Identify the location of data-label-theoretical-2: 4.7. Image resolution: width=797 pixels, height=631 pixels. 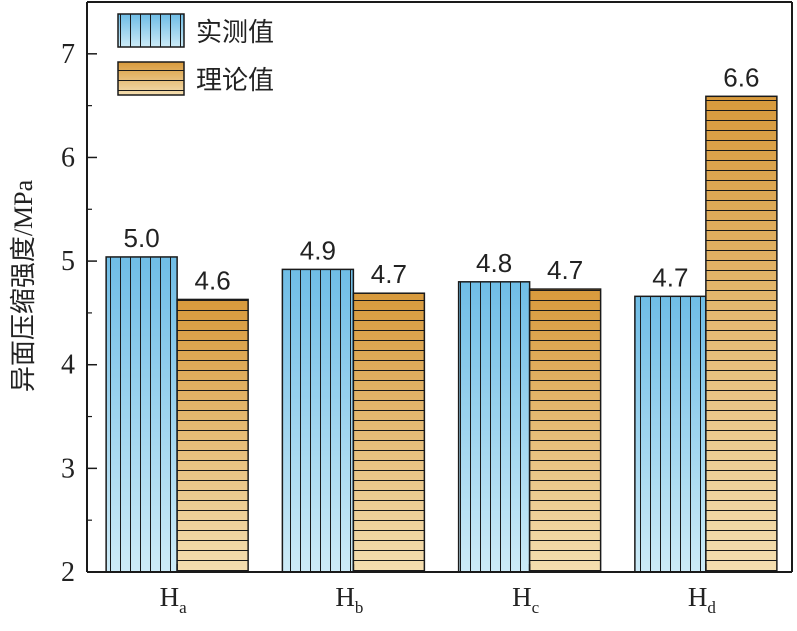
(389, 274).